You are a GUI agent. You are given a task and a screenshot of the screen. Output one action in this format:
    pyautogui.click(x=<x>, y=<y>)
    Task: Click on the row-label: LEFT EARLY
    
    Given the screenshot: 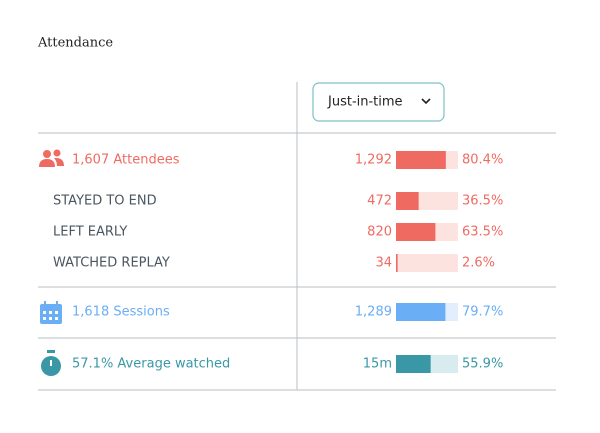 What is the action you would take?
    pyautogui.click(x=90, y=232)
    